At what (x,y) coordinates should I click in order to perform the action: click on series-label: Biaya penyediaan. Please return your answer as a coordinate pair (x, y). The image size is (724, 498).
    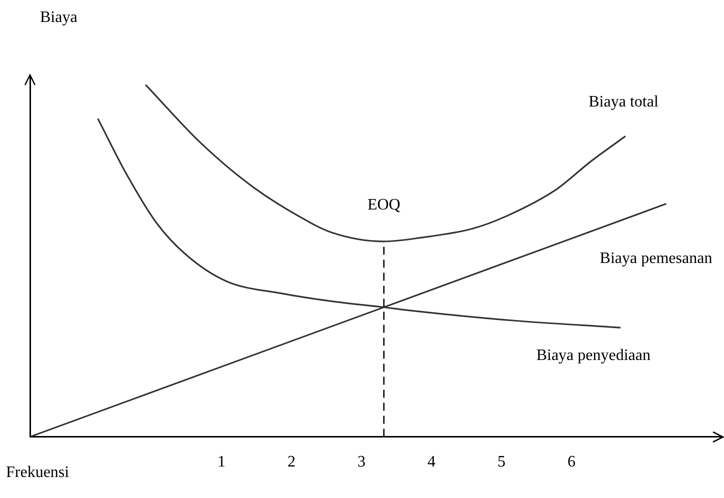
    Looking at the image, I should click on (593, 355).